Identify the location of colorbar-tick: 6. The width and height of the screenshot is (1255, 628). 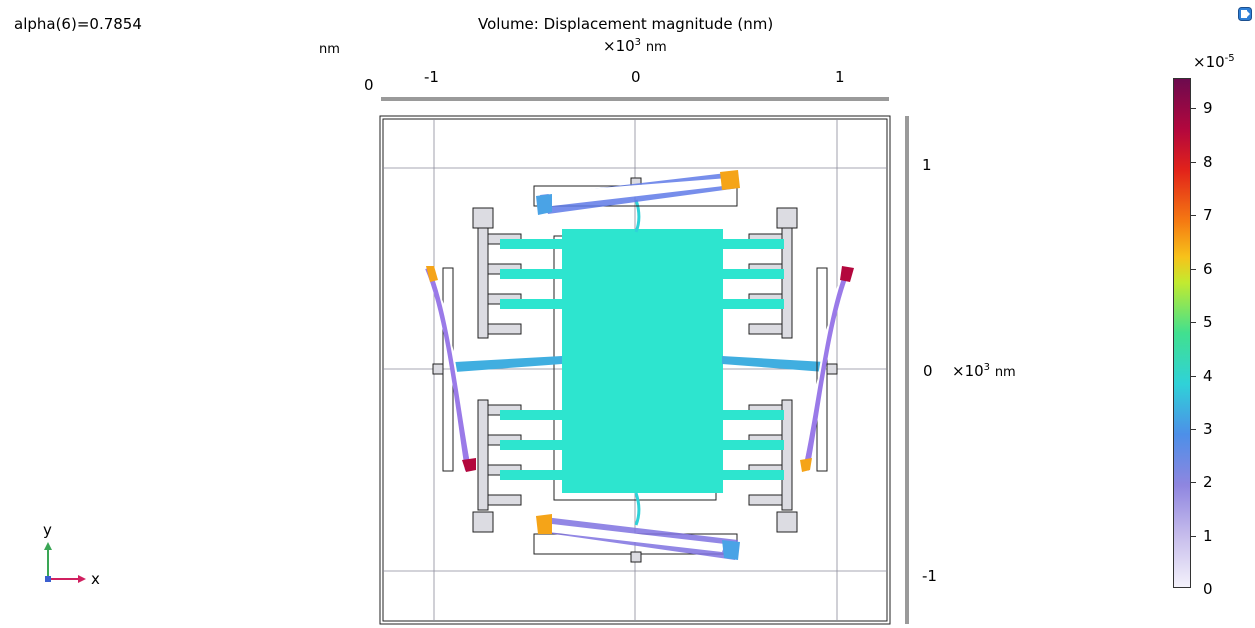
(1208, 269).